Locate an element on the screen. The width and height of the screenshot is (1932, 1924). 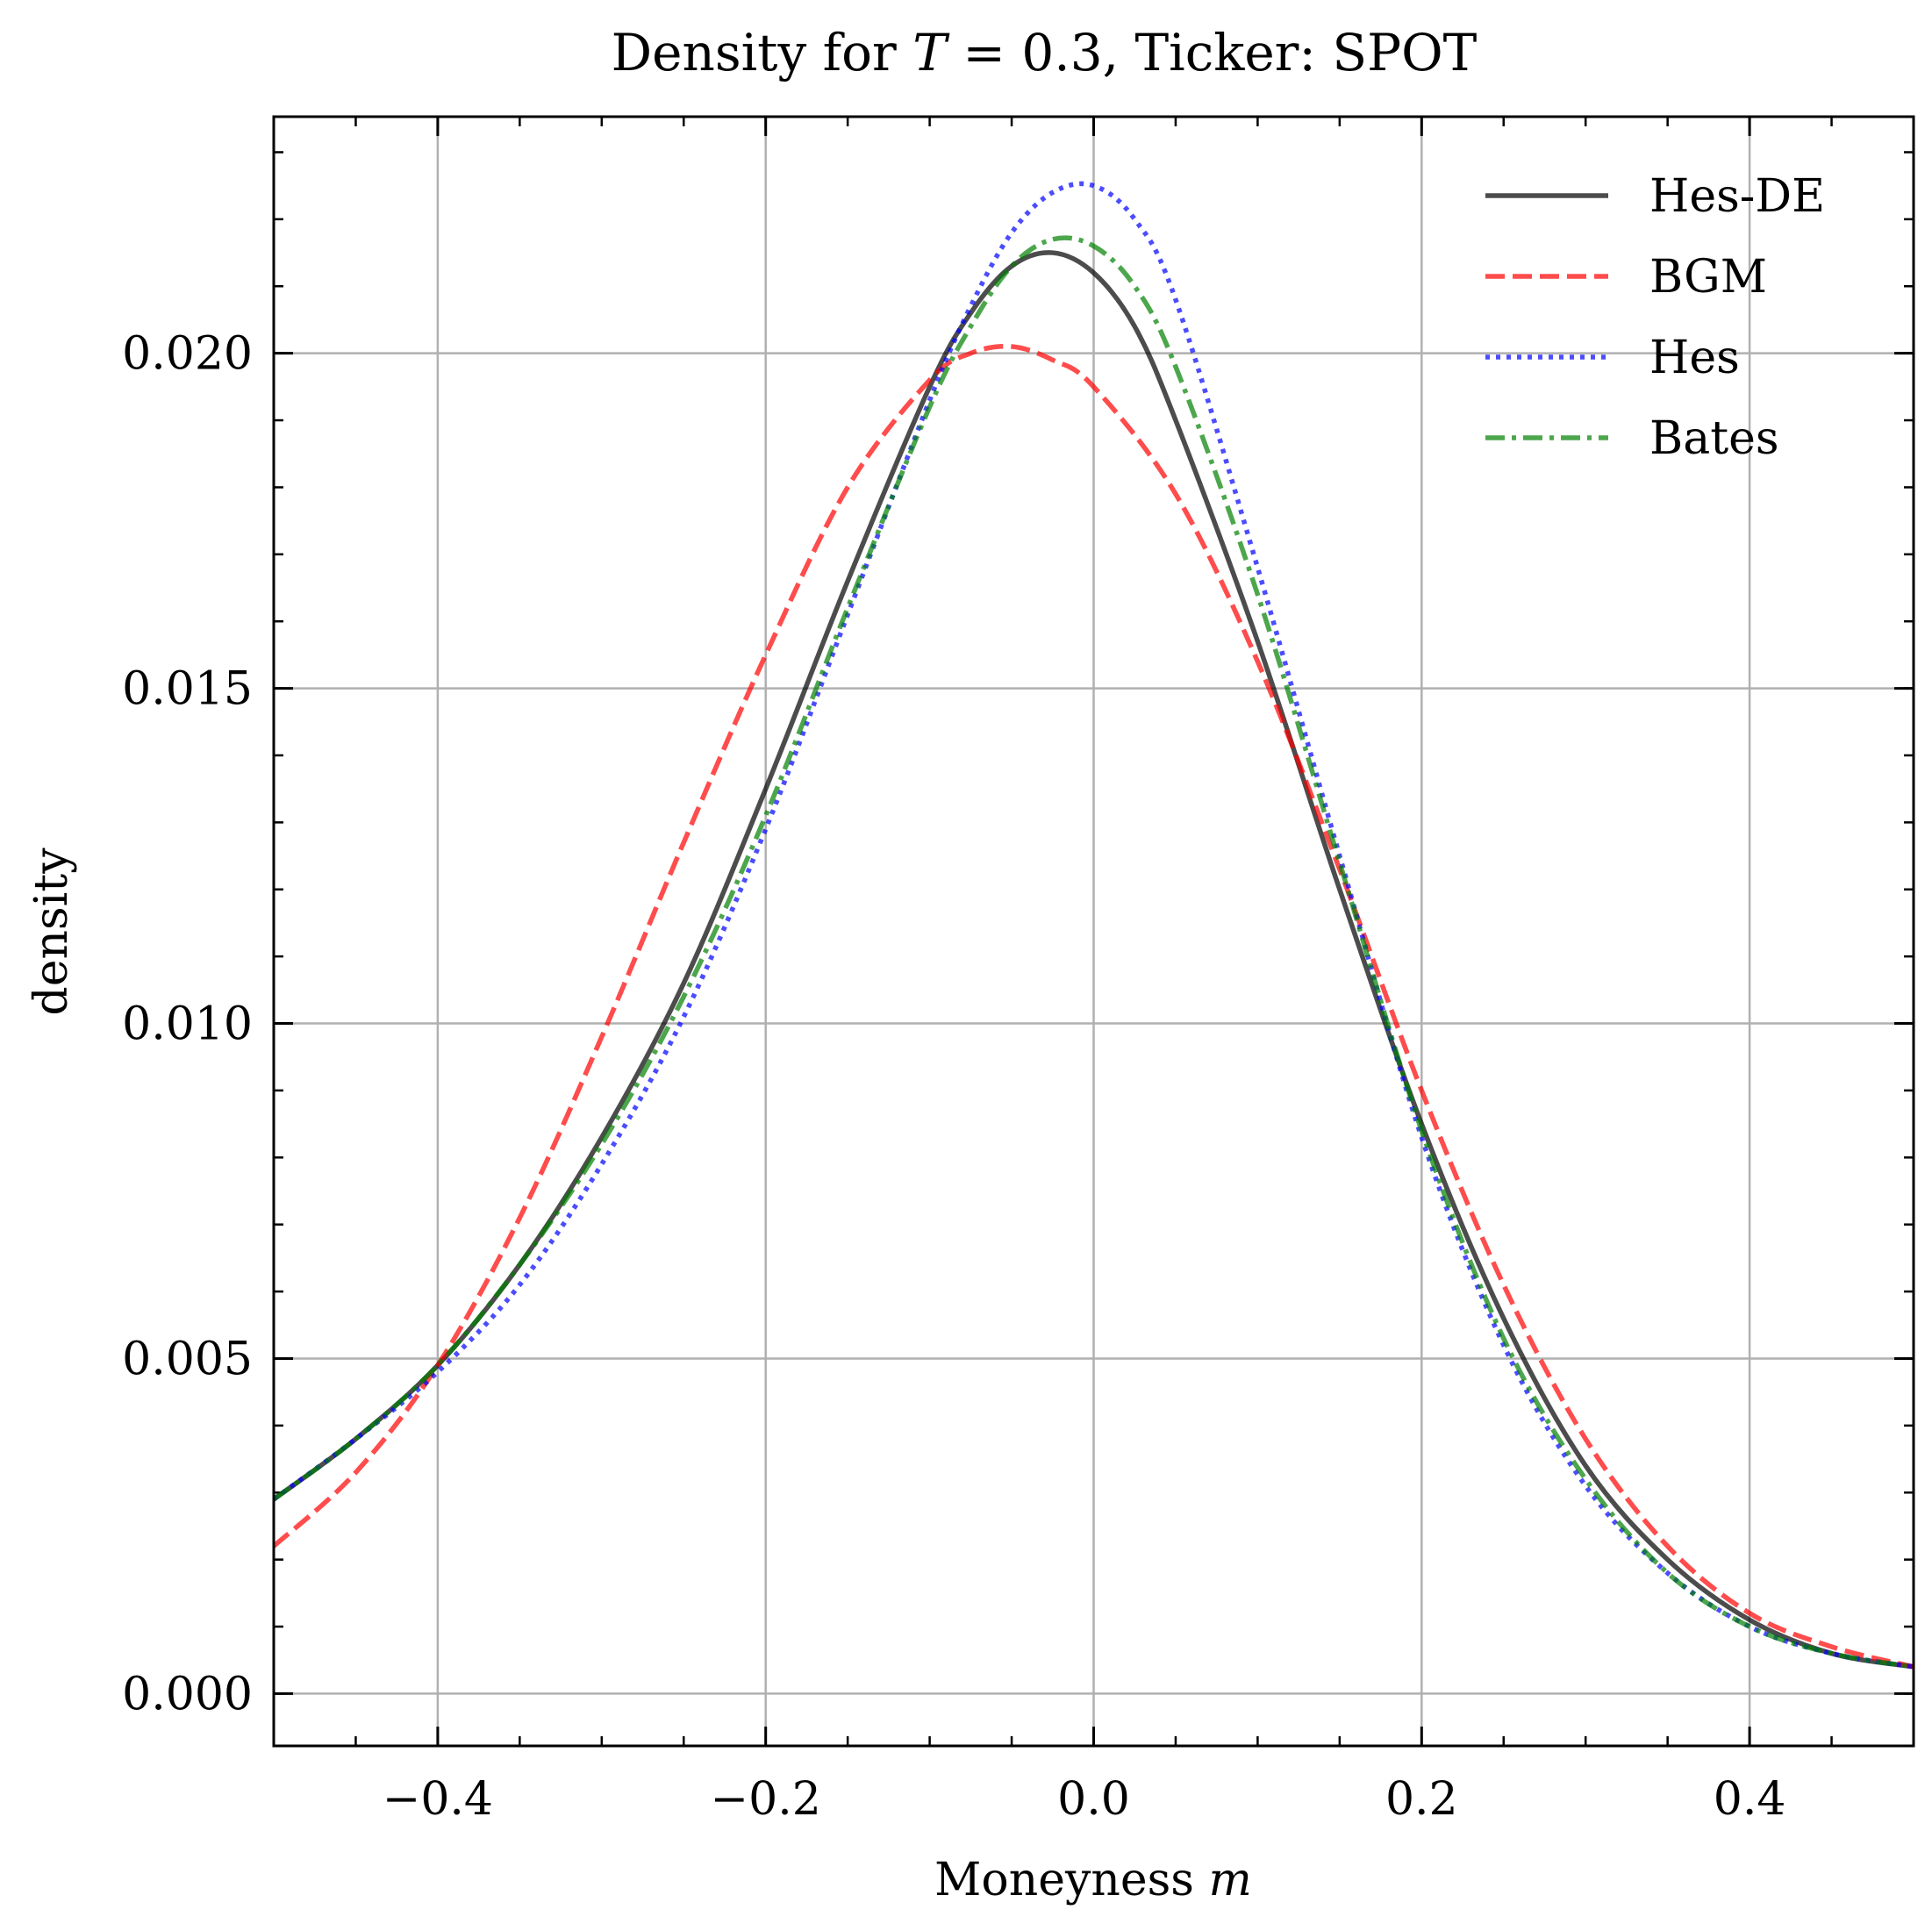
y-tick-label: 0.015 is located at coordinates (187, 690).